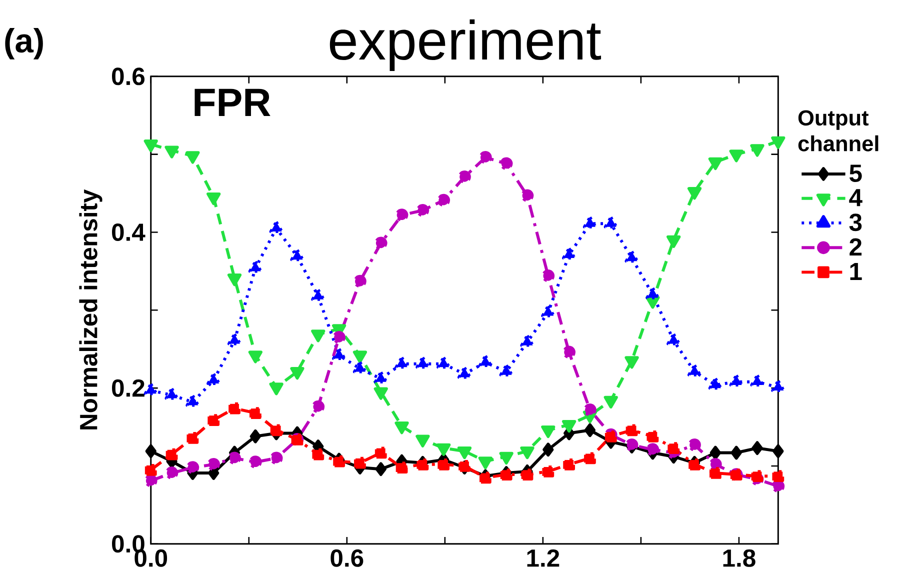 The width and height of the screenshot is (910, 580). Describe the element at coordinates (543, 558) in the screenshot. I see `x-tick-label: 1.2` at that location.